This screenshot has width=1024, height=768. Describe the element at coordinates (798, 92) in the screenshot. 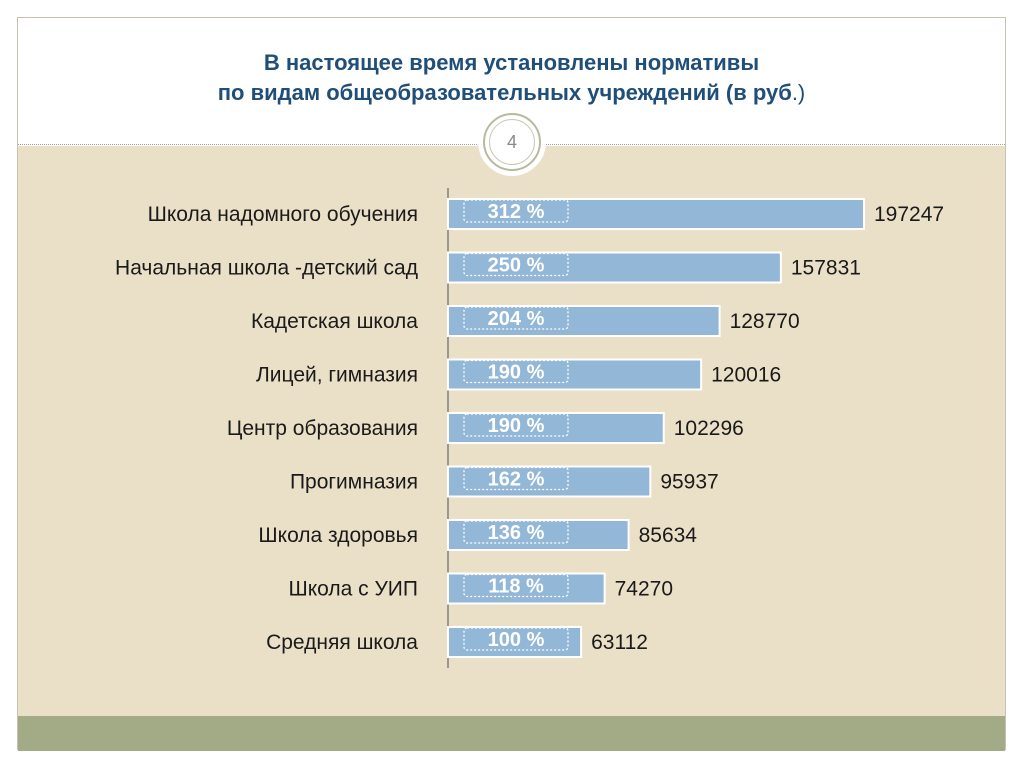

I see `title-line-2-suffix: .)` at that location.